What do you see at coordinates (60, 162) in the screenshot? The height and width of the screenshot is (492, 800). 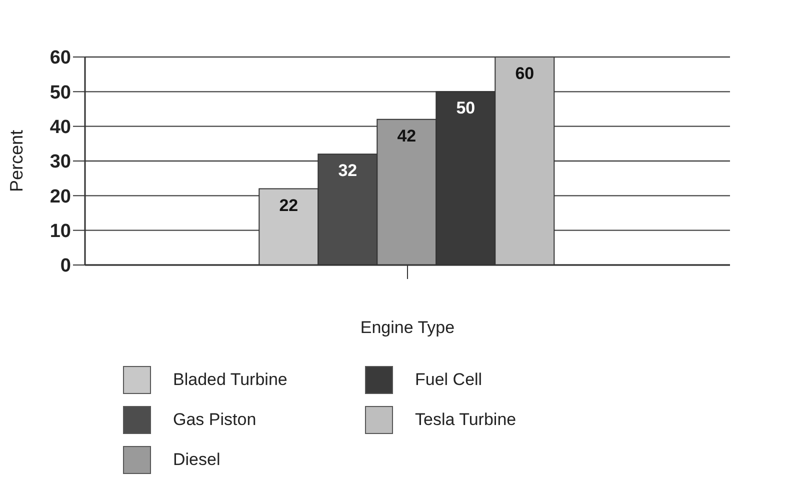 I see `y-tick-label: 30` at bounding box center [60, 162].